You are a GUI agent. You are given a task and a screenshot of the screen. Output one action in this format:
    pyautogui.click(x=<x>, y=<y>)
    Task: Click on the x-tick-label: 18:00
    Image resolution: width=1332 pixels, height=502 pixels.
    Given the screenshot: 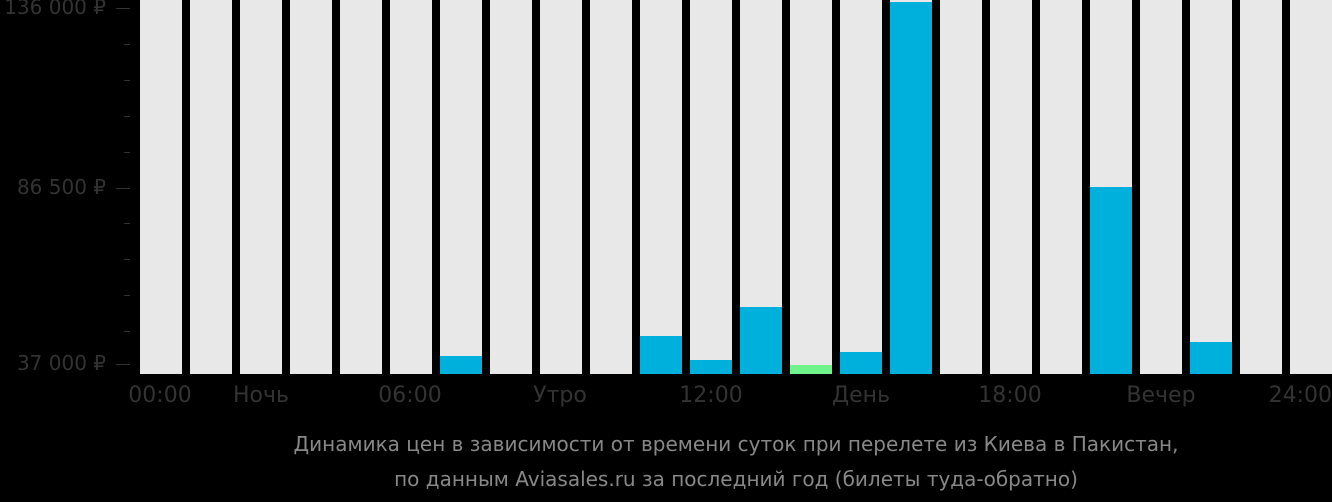 What is the action you would take?
    pyautogui.click(x=1010, y=395)
    